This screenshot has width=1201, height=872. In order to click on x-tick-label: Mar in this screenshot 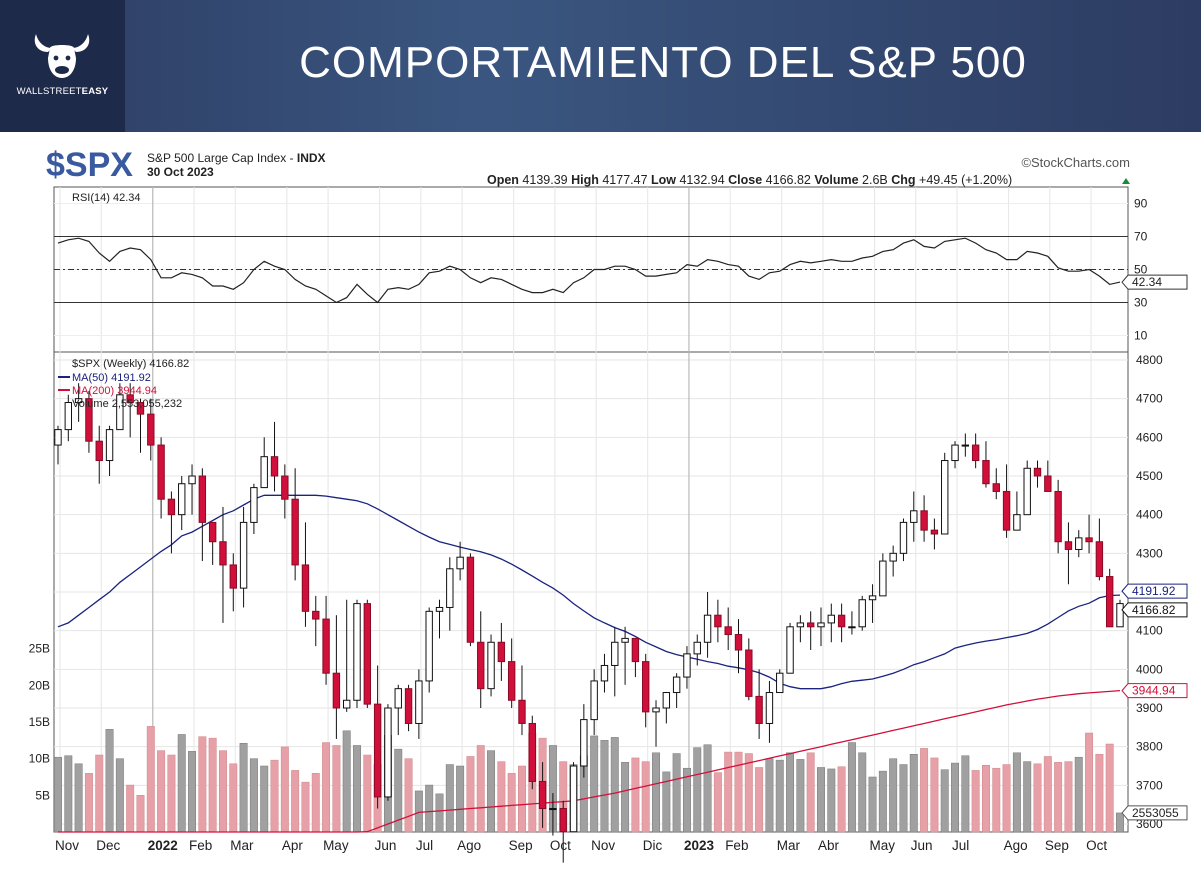, I will do `click(789, 845)`.